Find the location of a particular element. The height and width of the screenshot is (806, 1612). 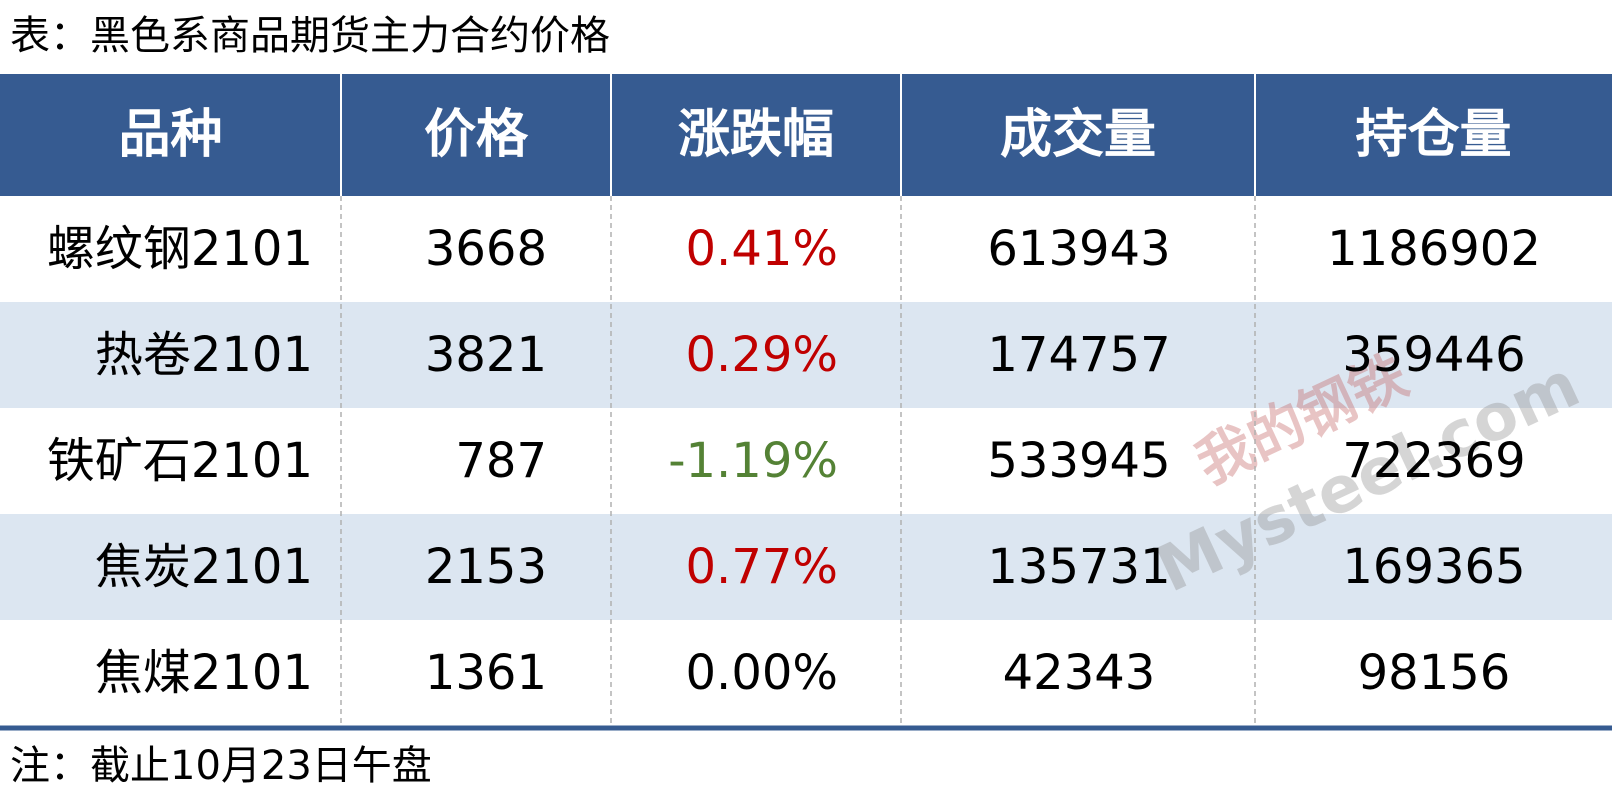

column-header: 涨跌幅 is located at coordinates (756, 135).